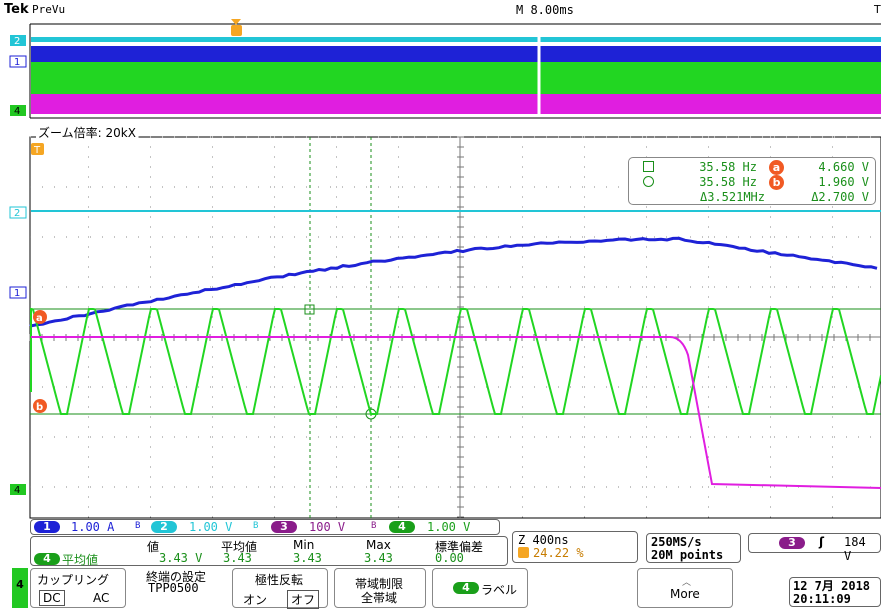  I want to click on meas-mean: 3.43, so click(237, 558).